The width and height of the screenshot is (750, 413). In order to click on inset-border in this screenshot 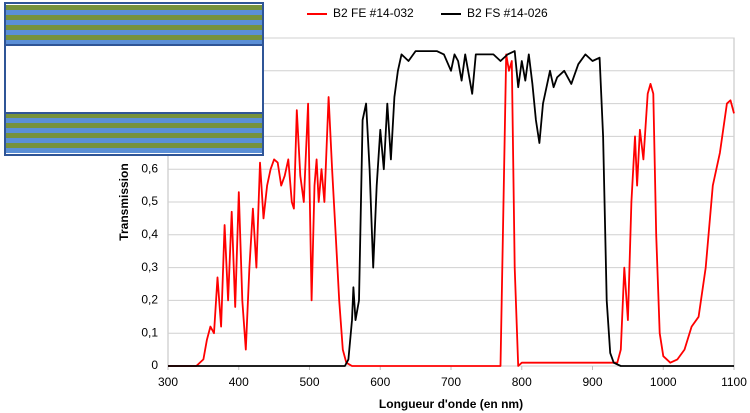, I will do `click(134, 79)`.